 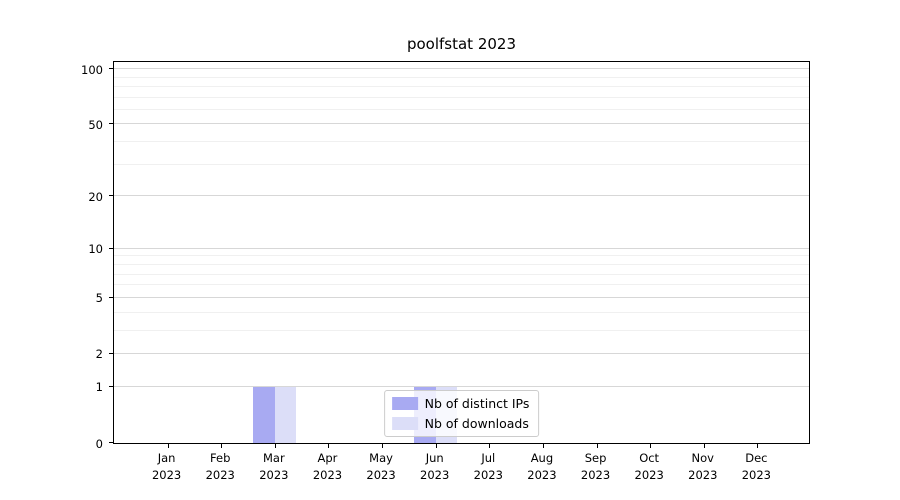 What do you see at coordinates (542, 466) in the screenshot?
I see `x-tick-label: Aug 2023` at bounding box center [542, 466].